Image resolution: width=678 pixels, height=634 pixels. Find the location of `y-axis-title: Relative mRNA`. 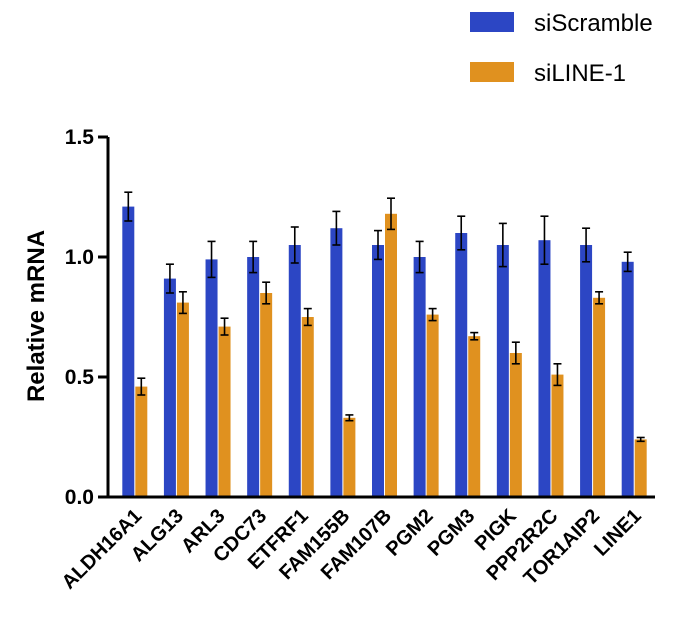

y-axis-title: Relative mRNA is located at coordinates (36, 316).